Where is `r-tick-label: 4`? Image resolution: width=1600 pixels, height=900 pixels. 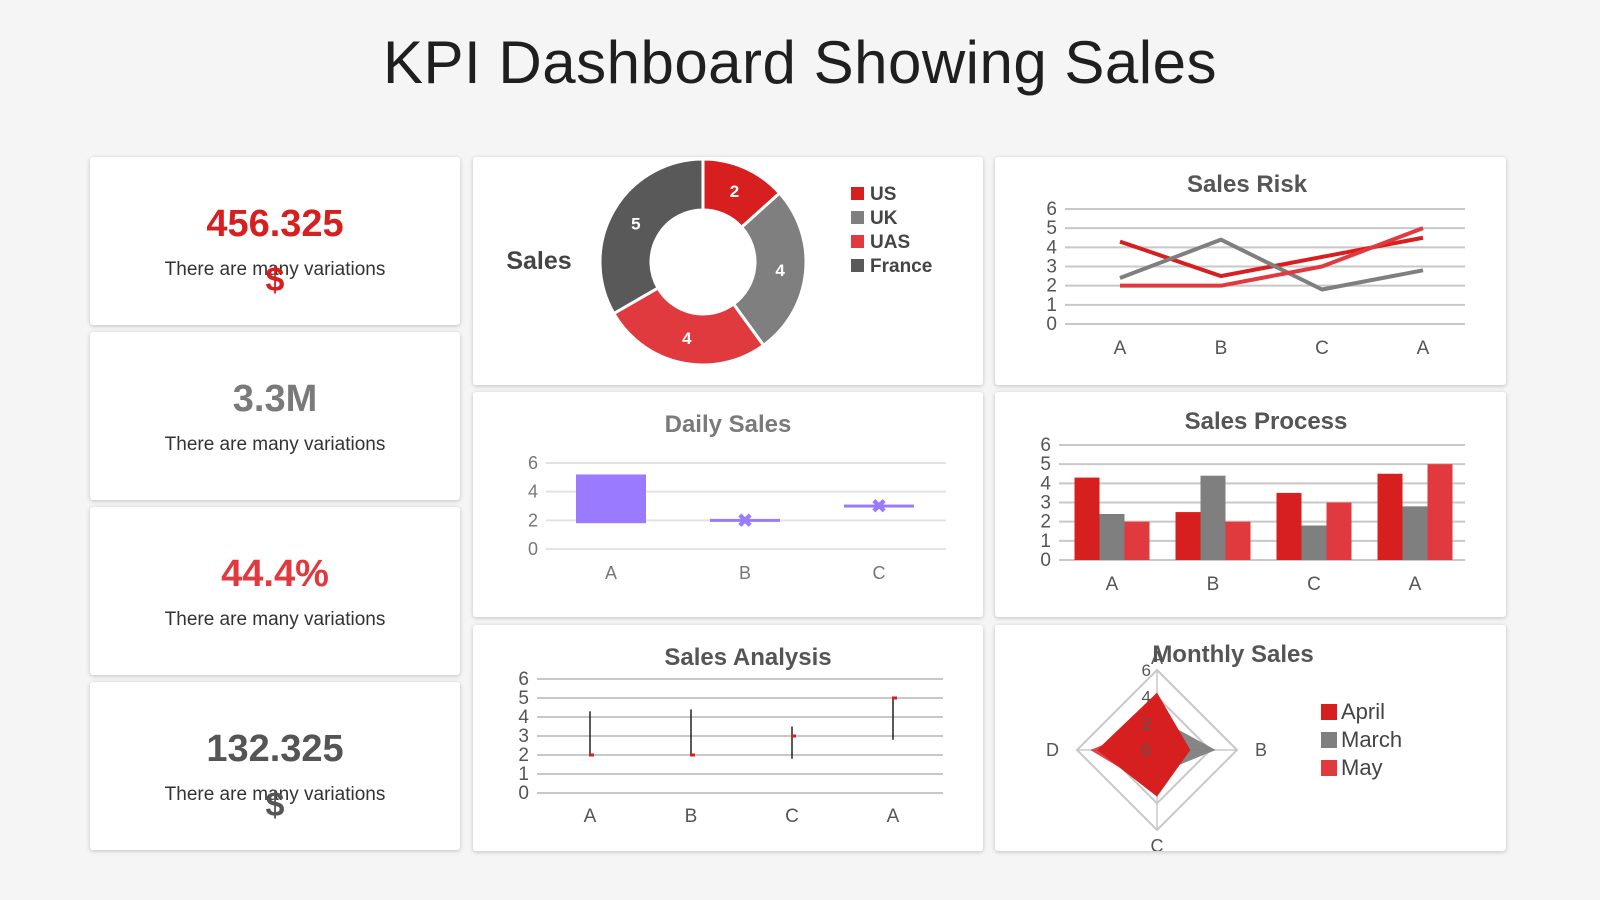 r-tick-label: 4 is located at coordinates (1146, 697).